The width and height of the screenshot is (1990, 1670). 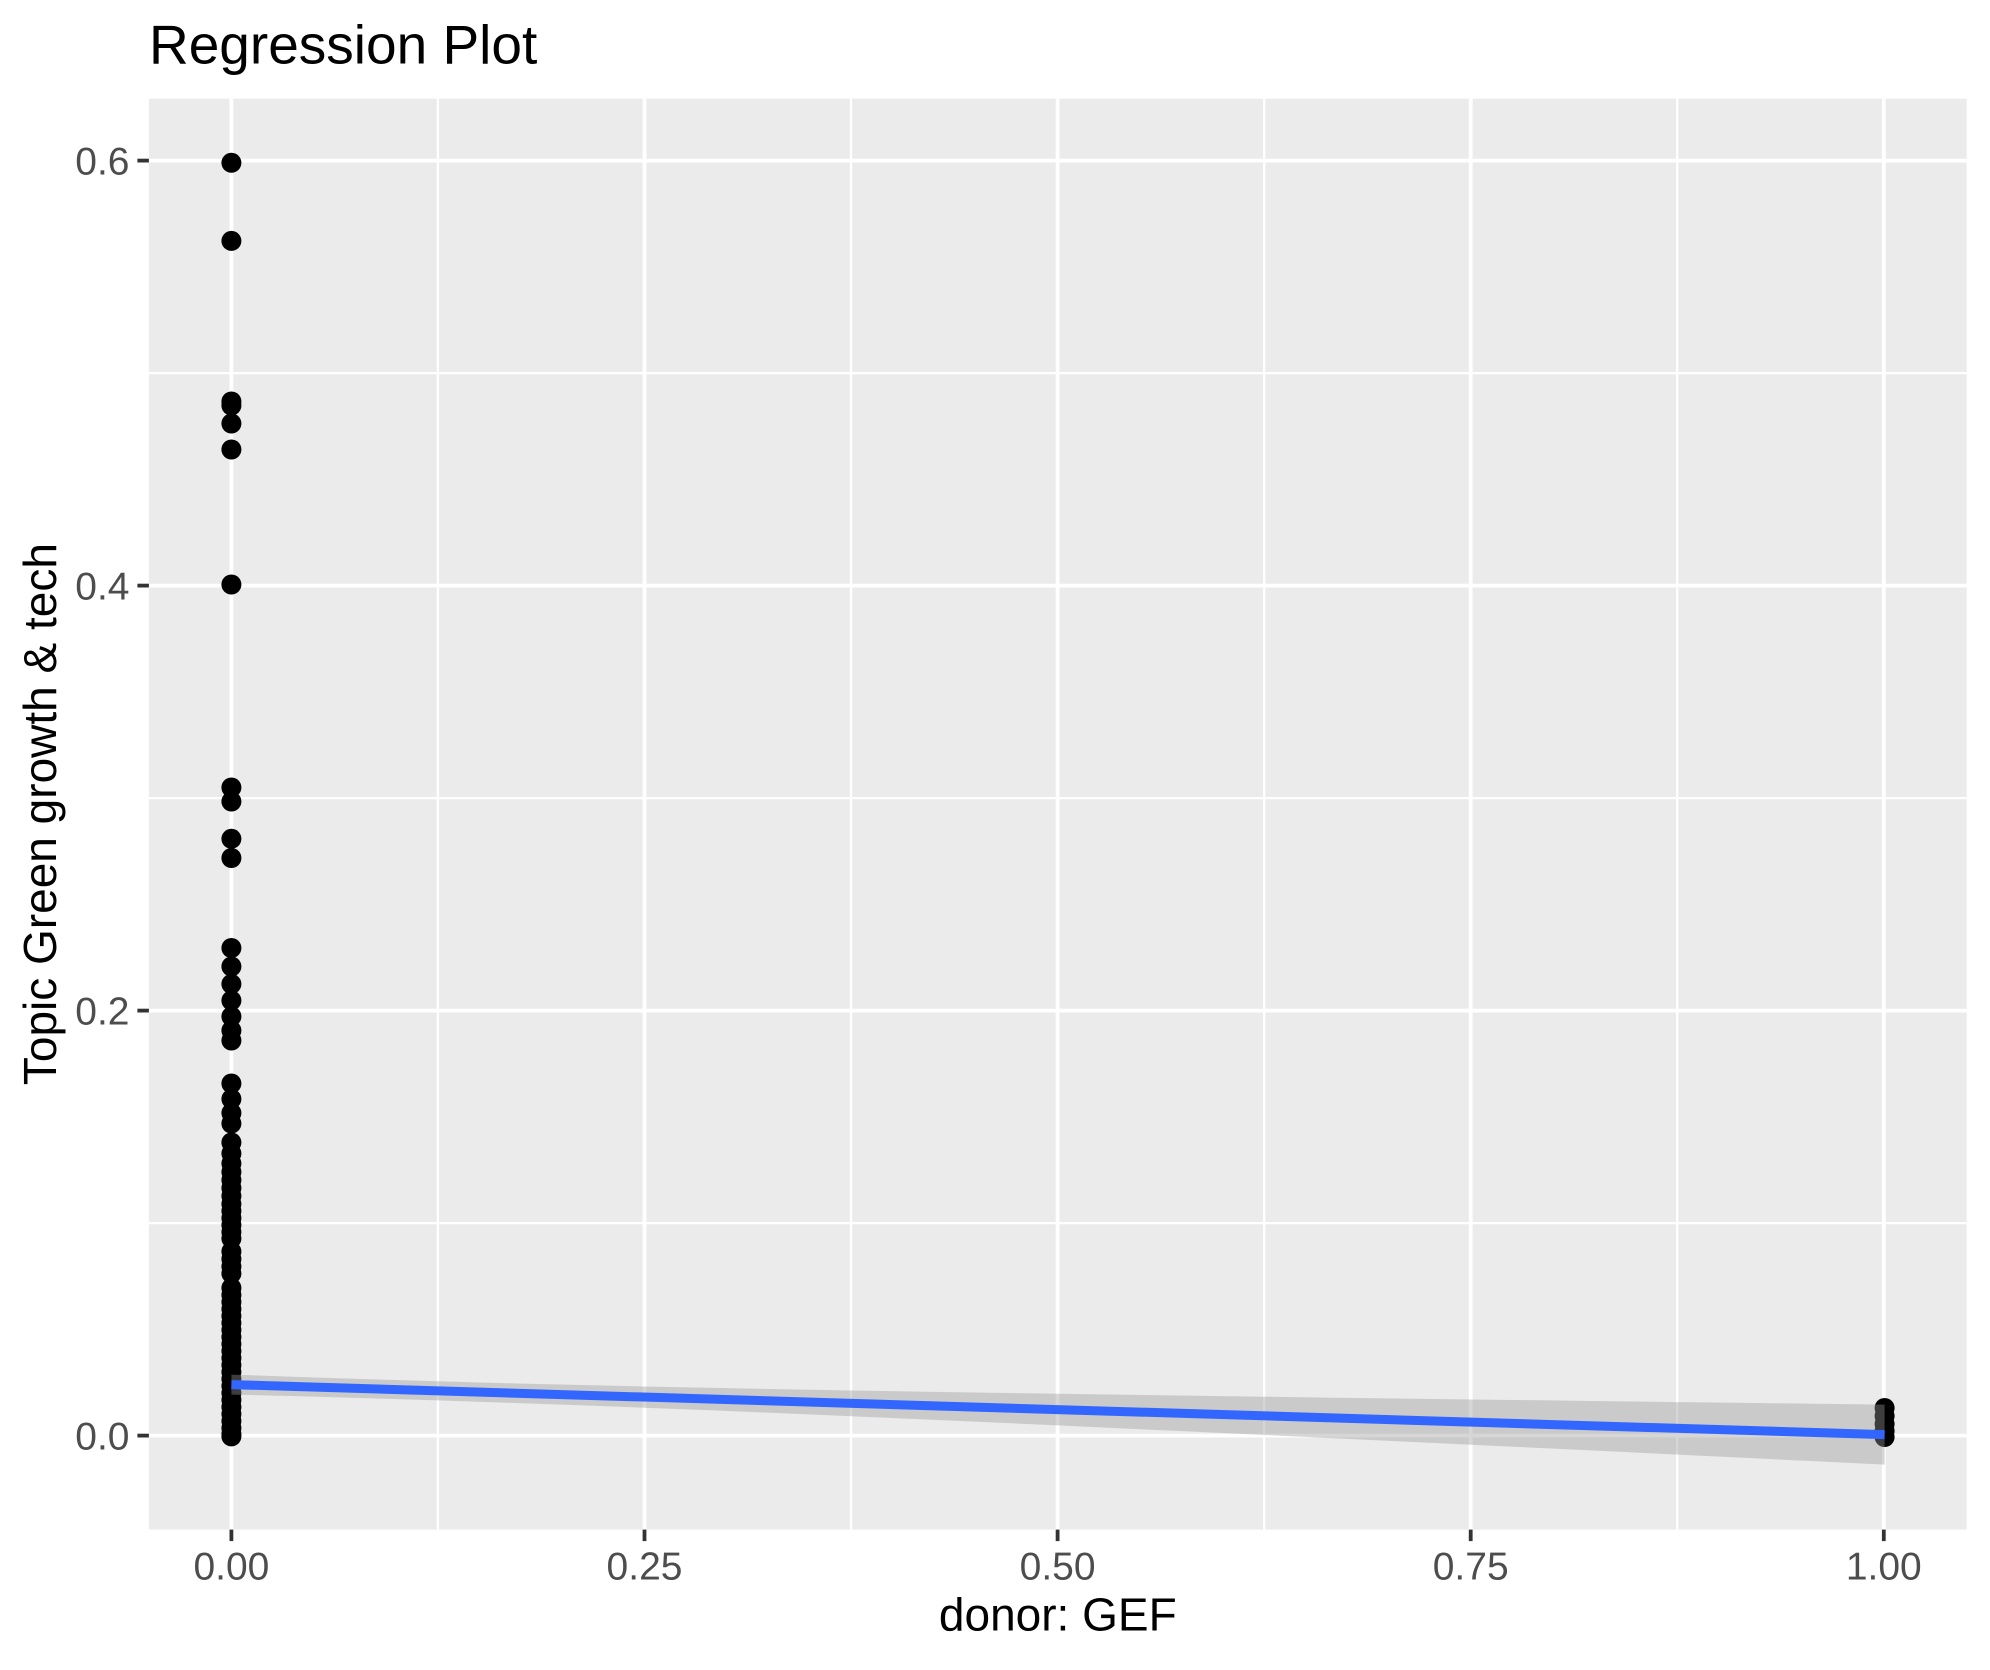 What do you see at coordinates (1058, 1567) in the screenshot?
I see `svg-text: 0.50` at bounding box center [1058, 1567].